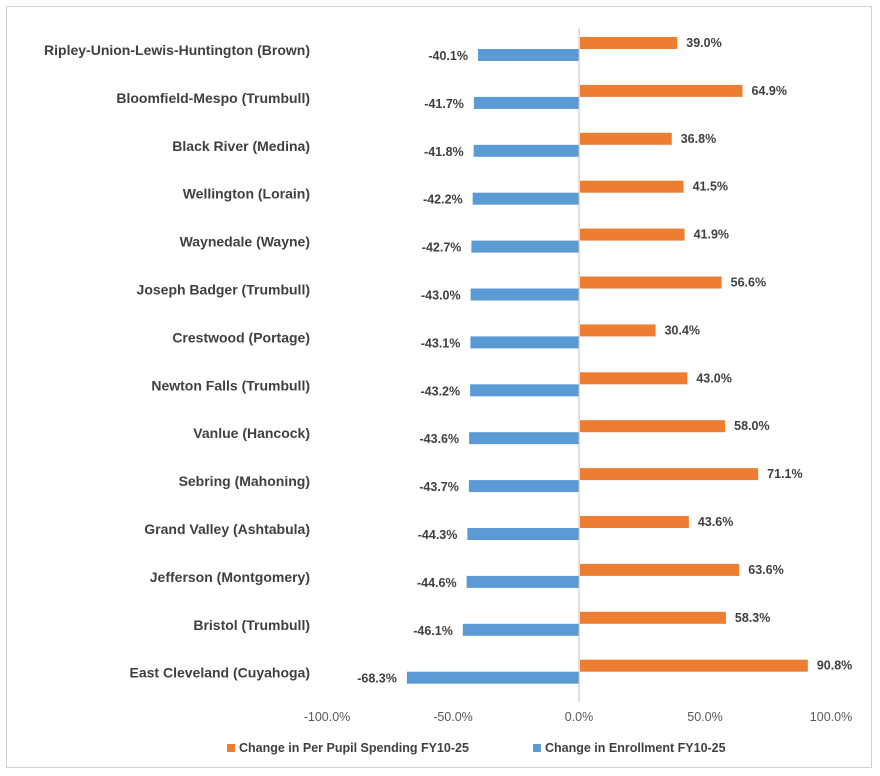  Describe the element at coordinates (177, 50) in the screenshot. I see `category-label: Ripley-Union-Lewis-Huntington (Brown)` at that location.